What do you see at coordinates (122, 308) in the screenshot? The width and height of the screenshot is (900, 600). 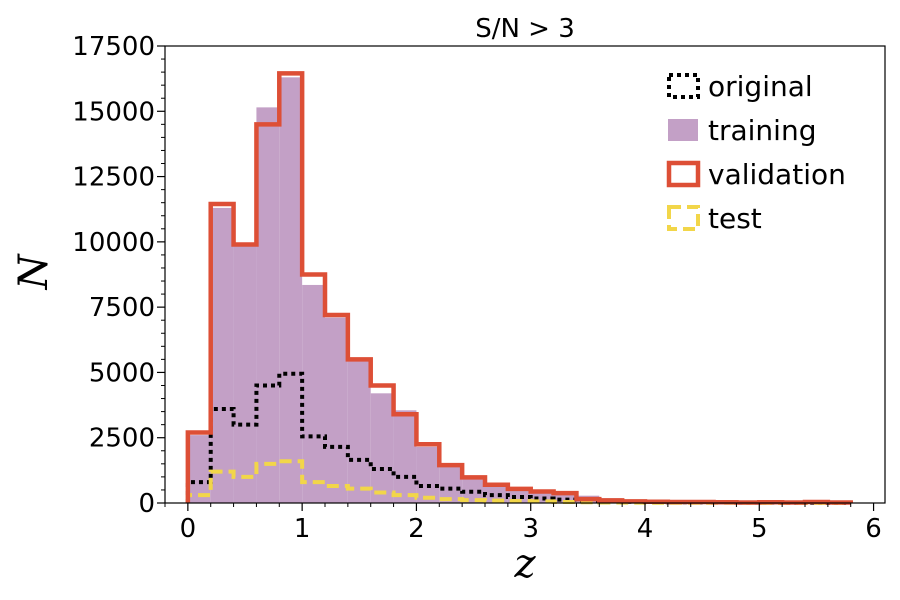 I see `y-tick-label: 7500` at bounding box center [122, 308].